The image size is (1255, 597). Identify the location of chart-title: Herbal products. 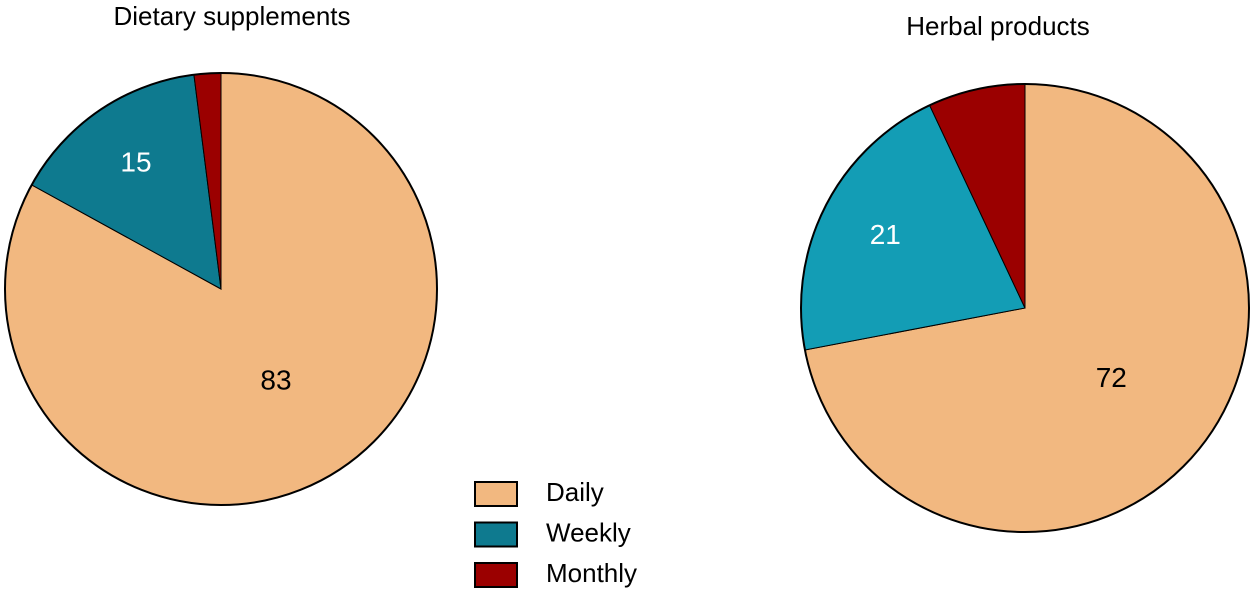
(998, 26).